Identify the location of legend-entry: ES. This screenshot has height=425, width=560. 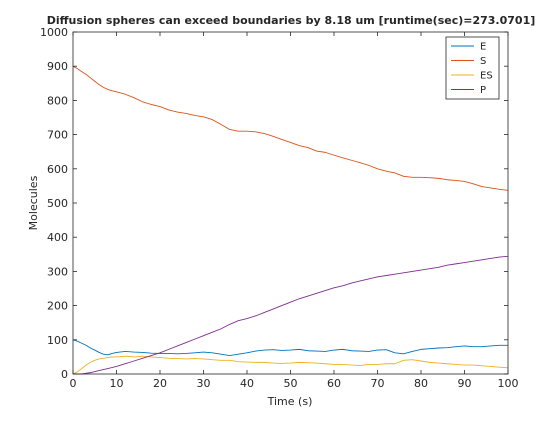
(486, 76).